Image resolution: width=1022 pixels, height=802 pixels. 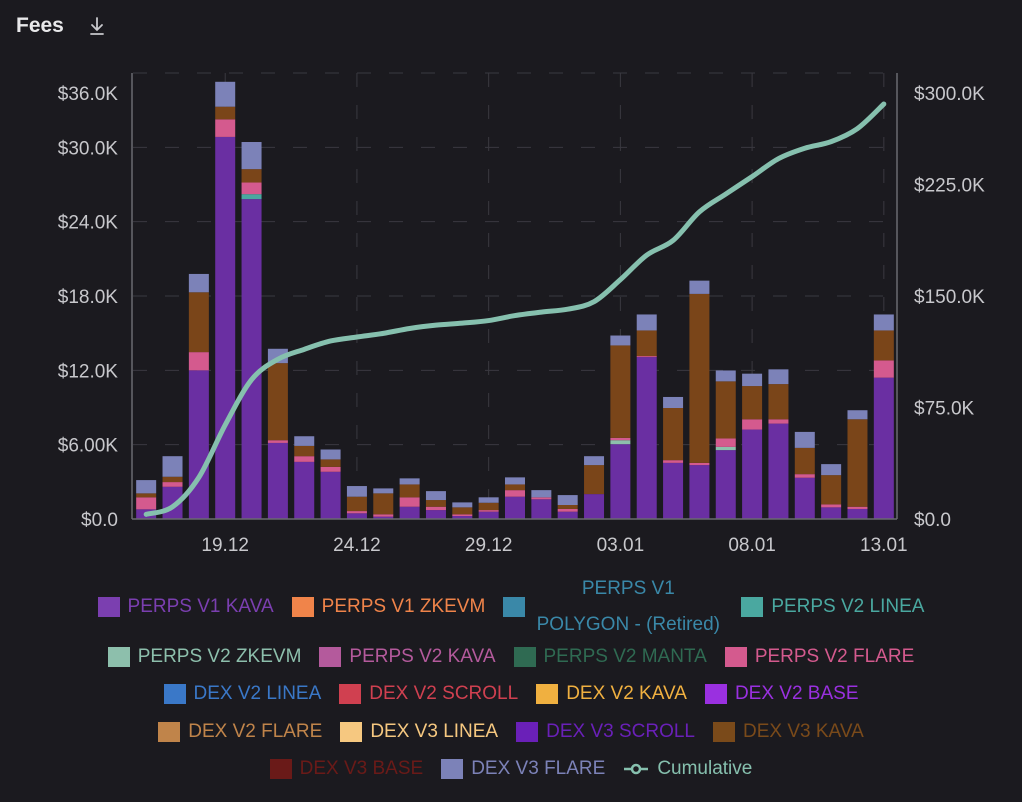 I want to click on legend-item: DEX V3 BASE, so click(x=346, y=769).